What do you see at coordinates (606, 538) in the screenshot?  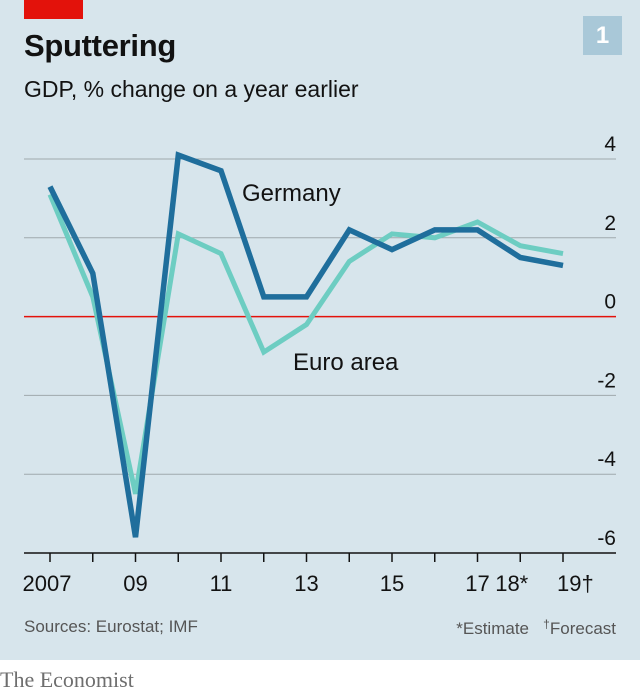 I see `y-tick-label: -6` at bounding box center [606, 538].